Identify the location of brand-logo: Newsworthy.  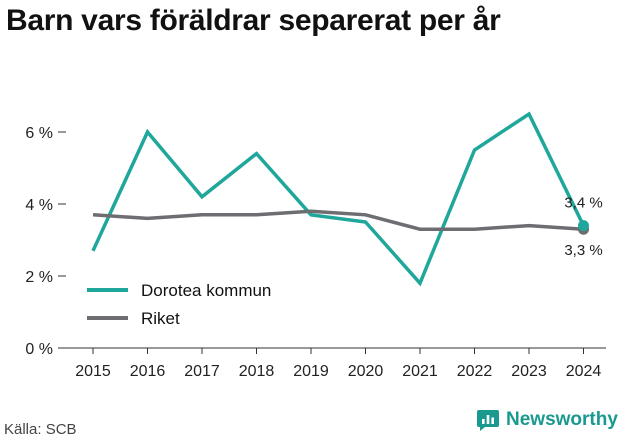
(547, 420).